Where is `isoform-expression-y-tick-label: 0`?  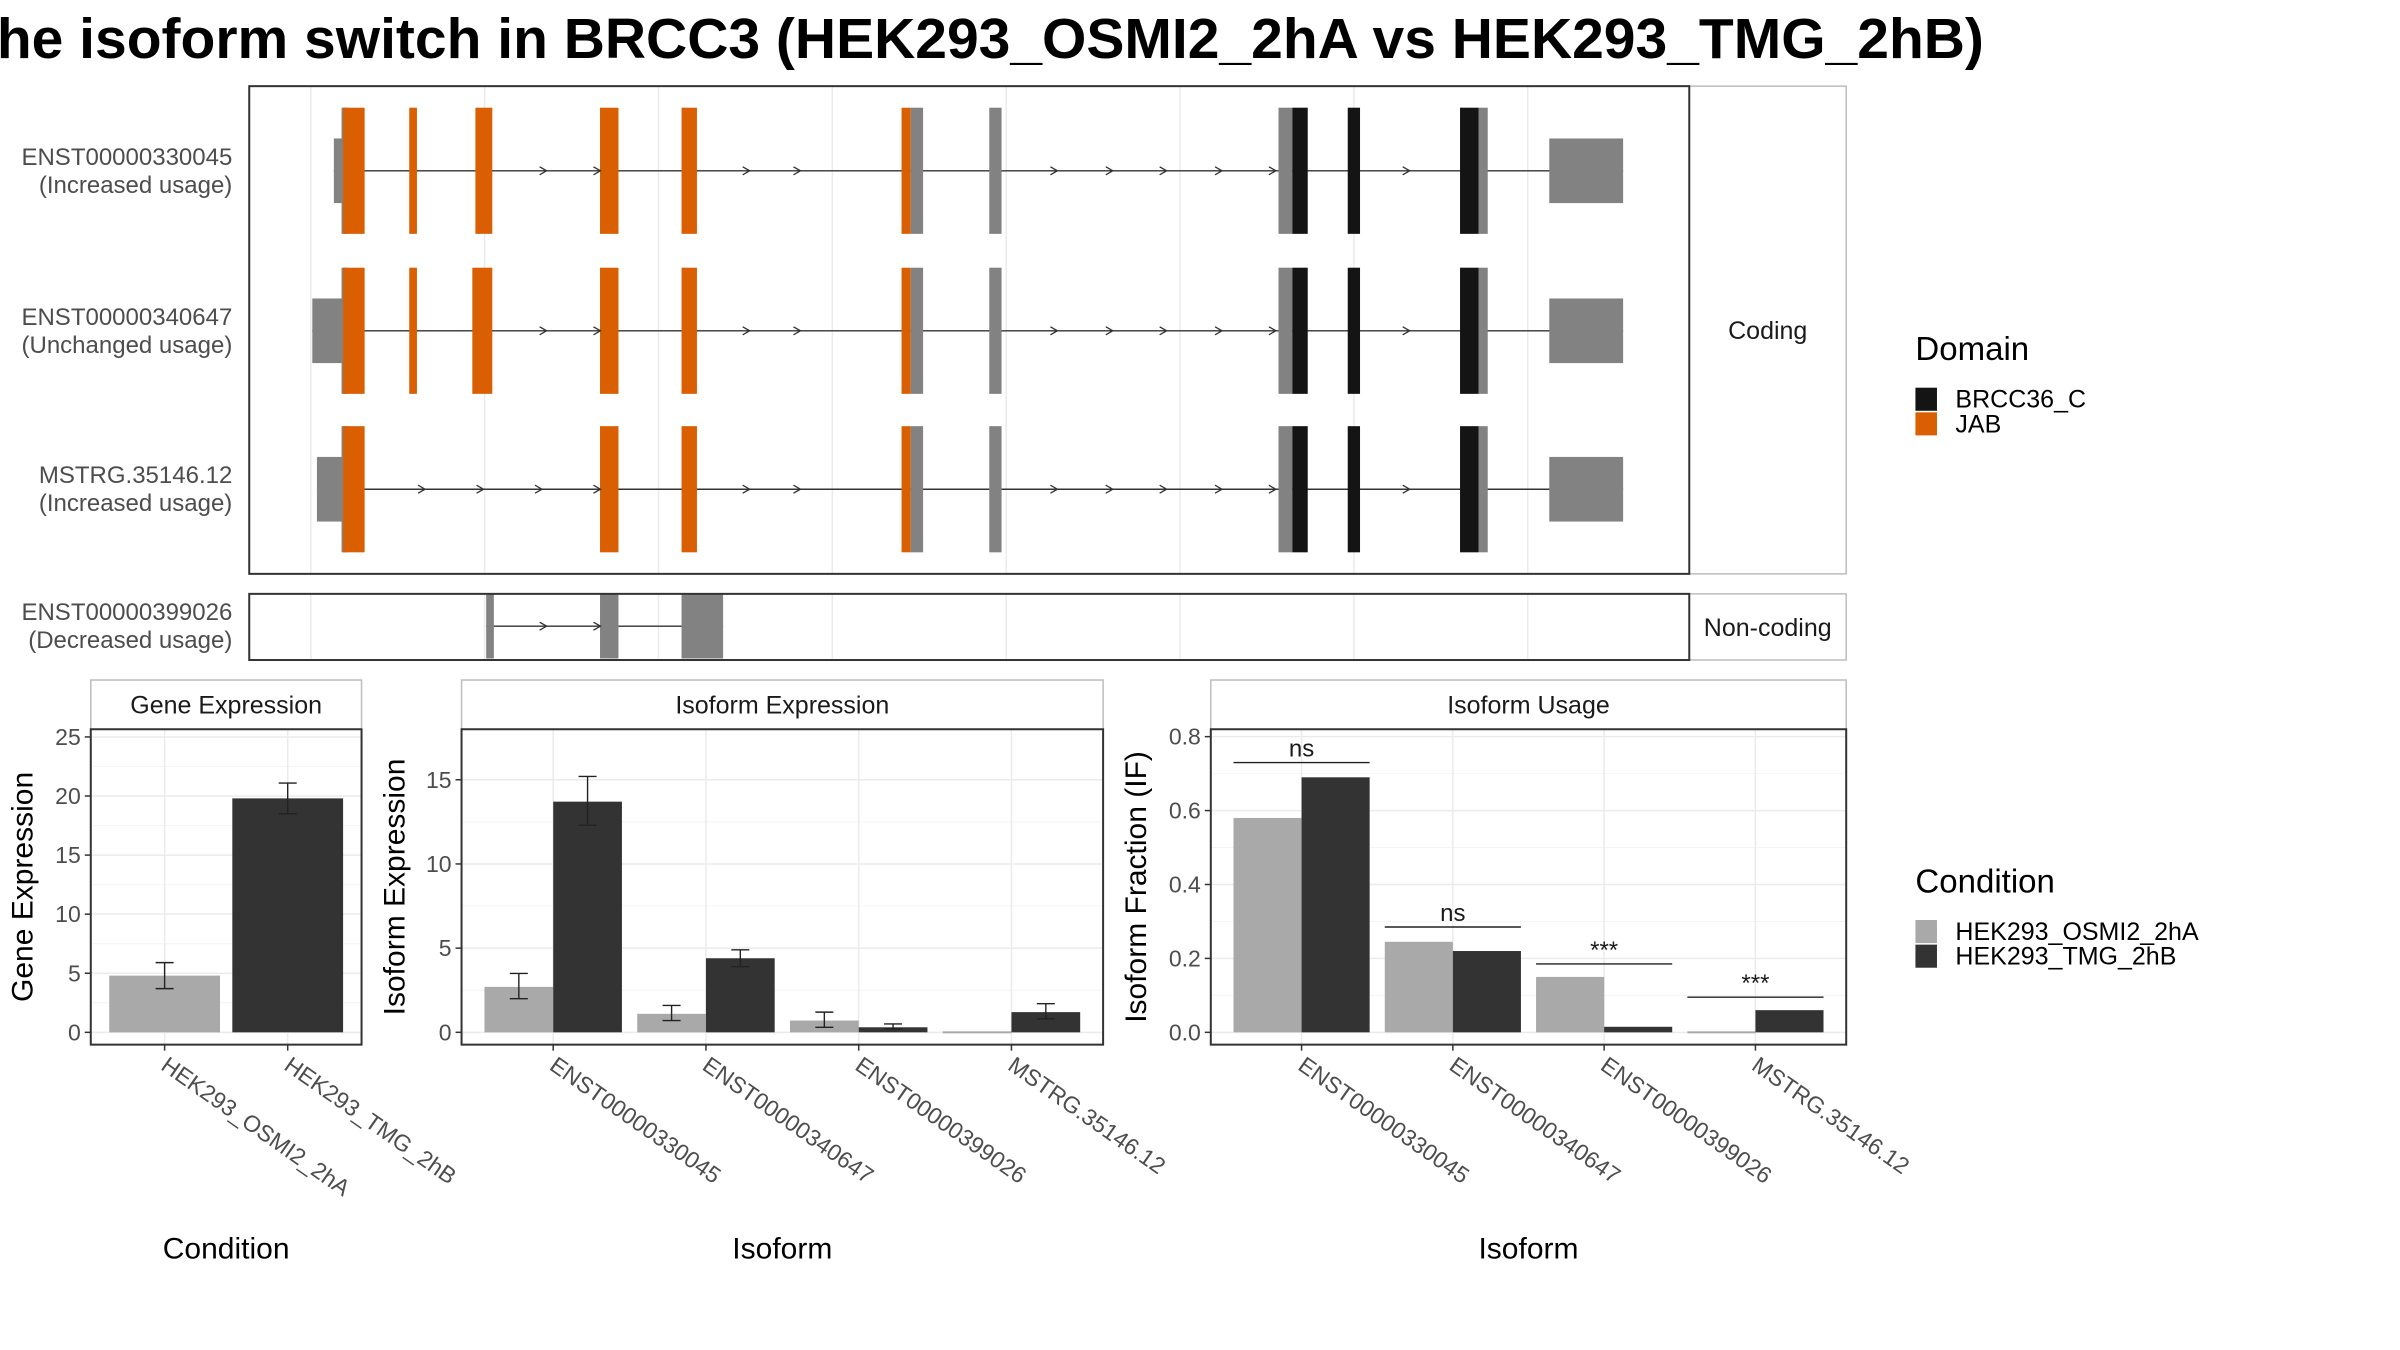
isoform-expression-y-tick-label: 0 is located at coordinates (445, 1032).